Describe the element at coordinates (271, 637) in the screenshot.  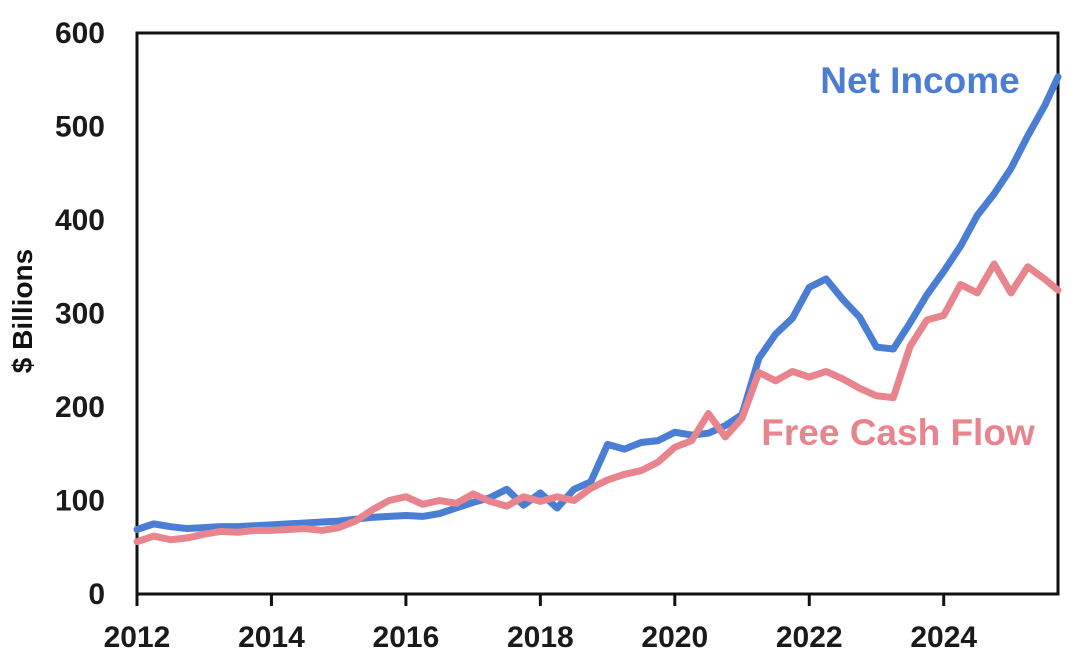
I see `x-tick-label: 2014` at that location.